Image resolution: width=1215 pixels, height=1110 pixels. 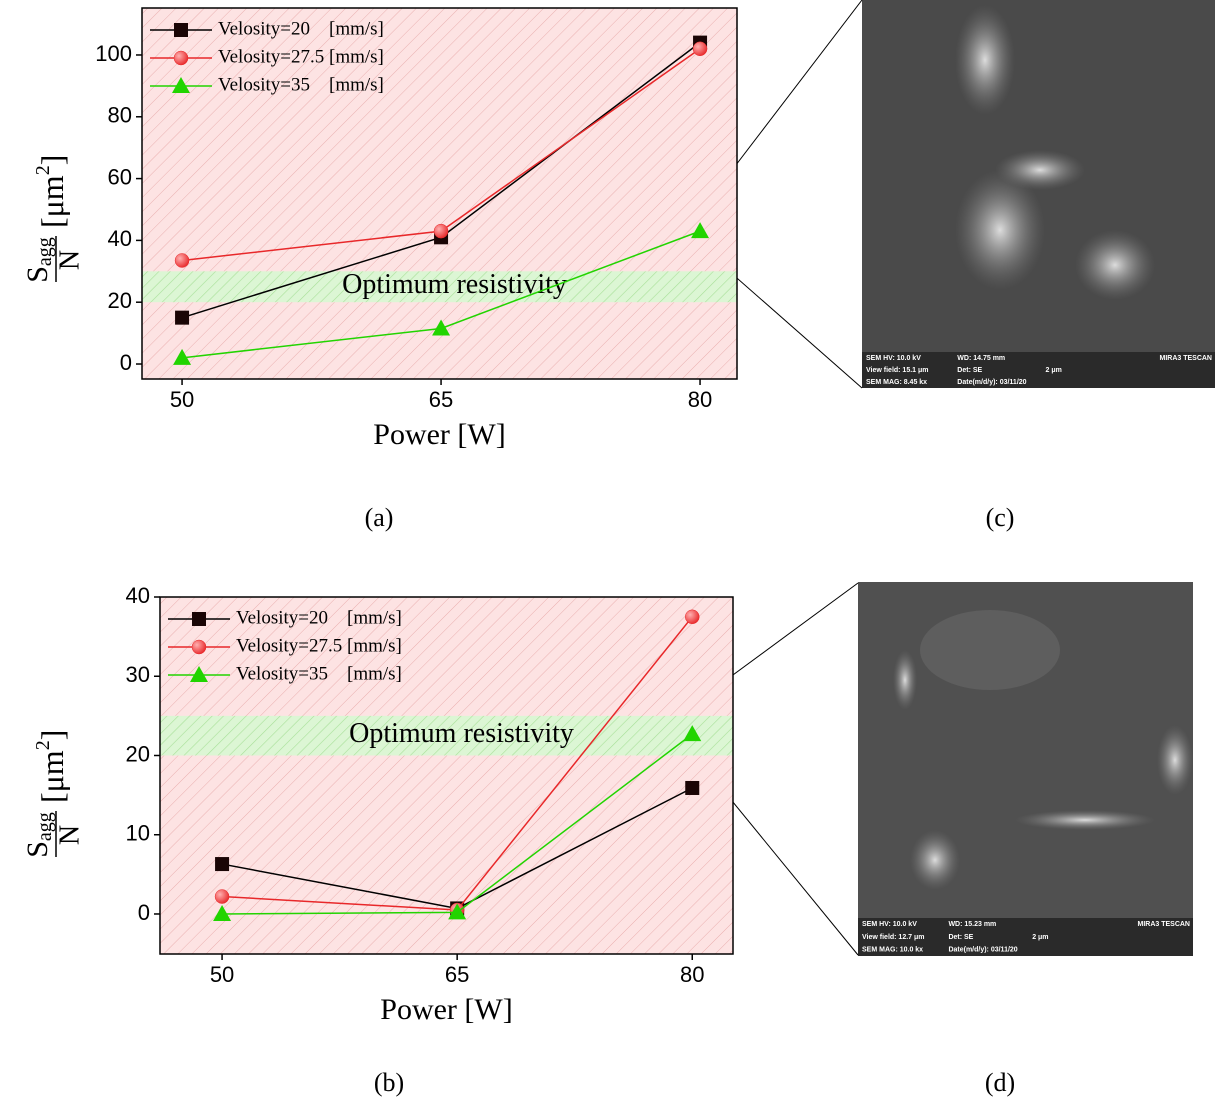 What do you see at coordinates (379, 517) in the screenshot?
I see `panel-label: (a)` at bounding box center [379, 517].